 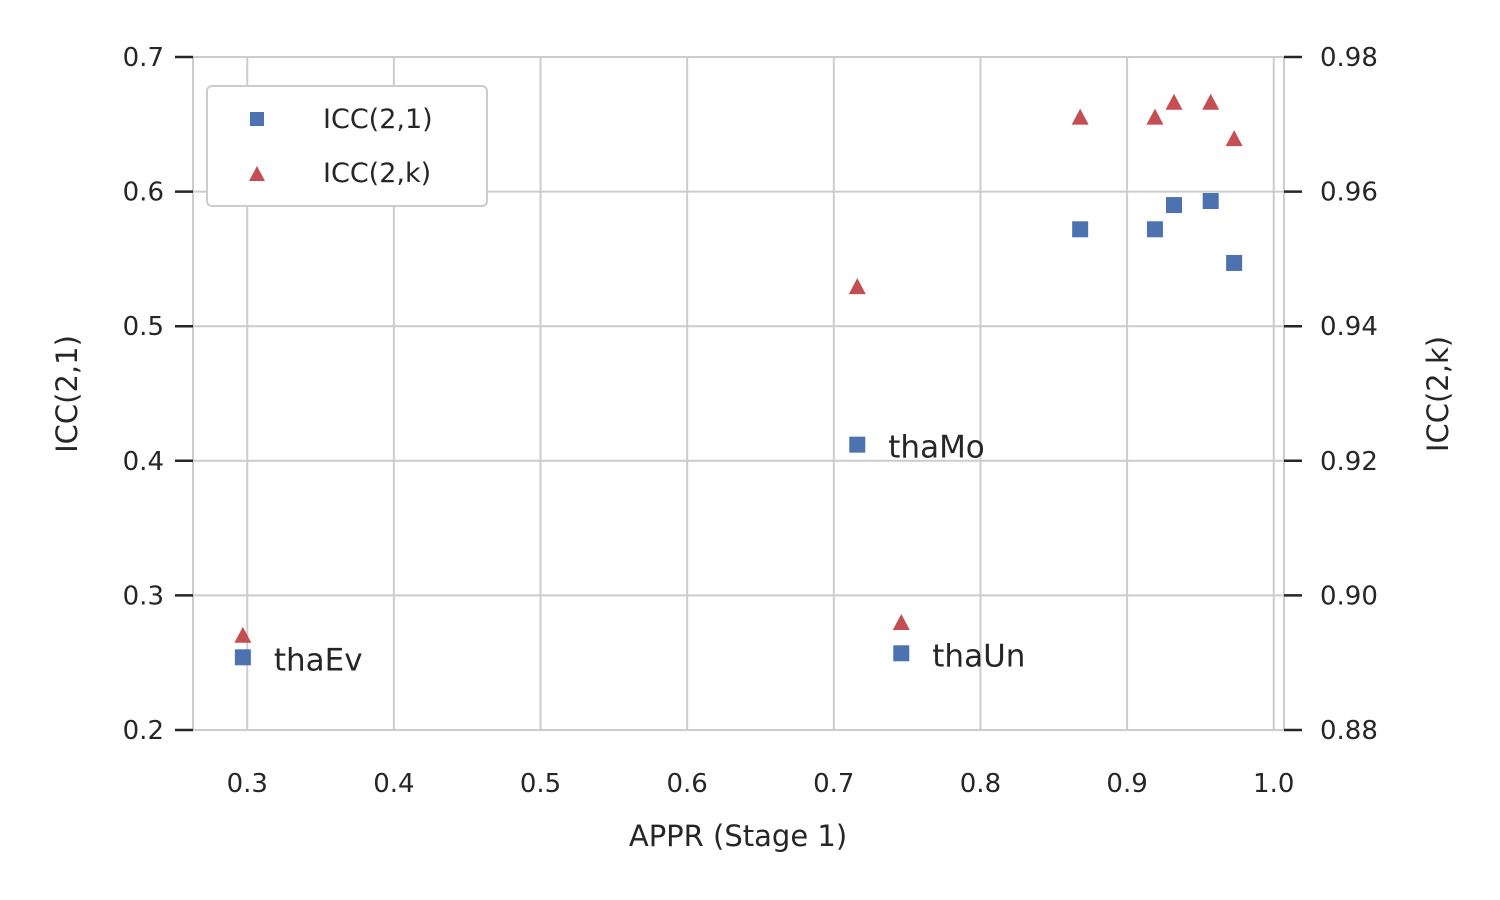 I want to click on y2-tick-label: 0.88, so click(x=1349, y=731).